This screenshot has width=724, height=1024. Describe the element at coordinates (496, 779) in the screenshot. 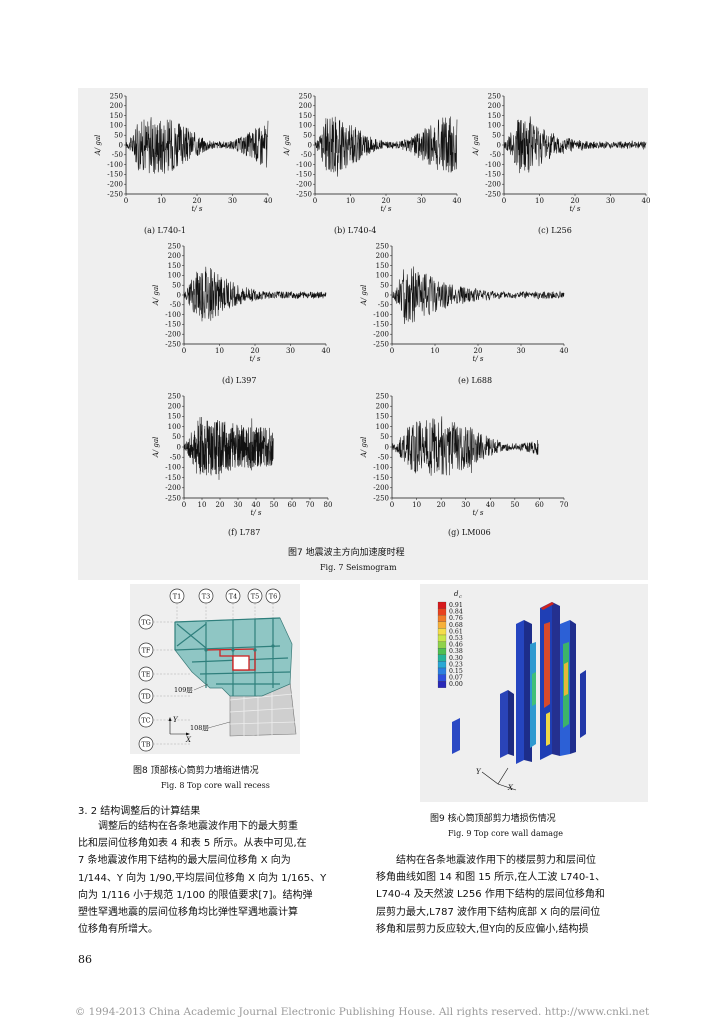

I see `axis-triad-icon: Y X` at that location.